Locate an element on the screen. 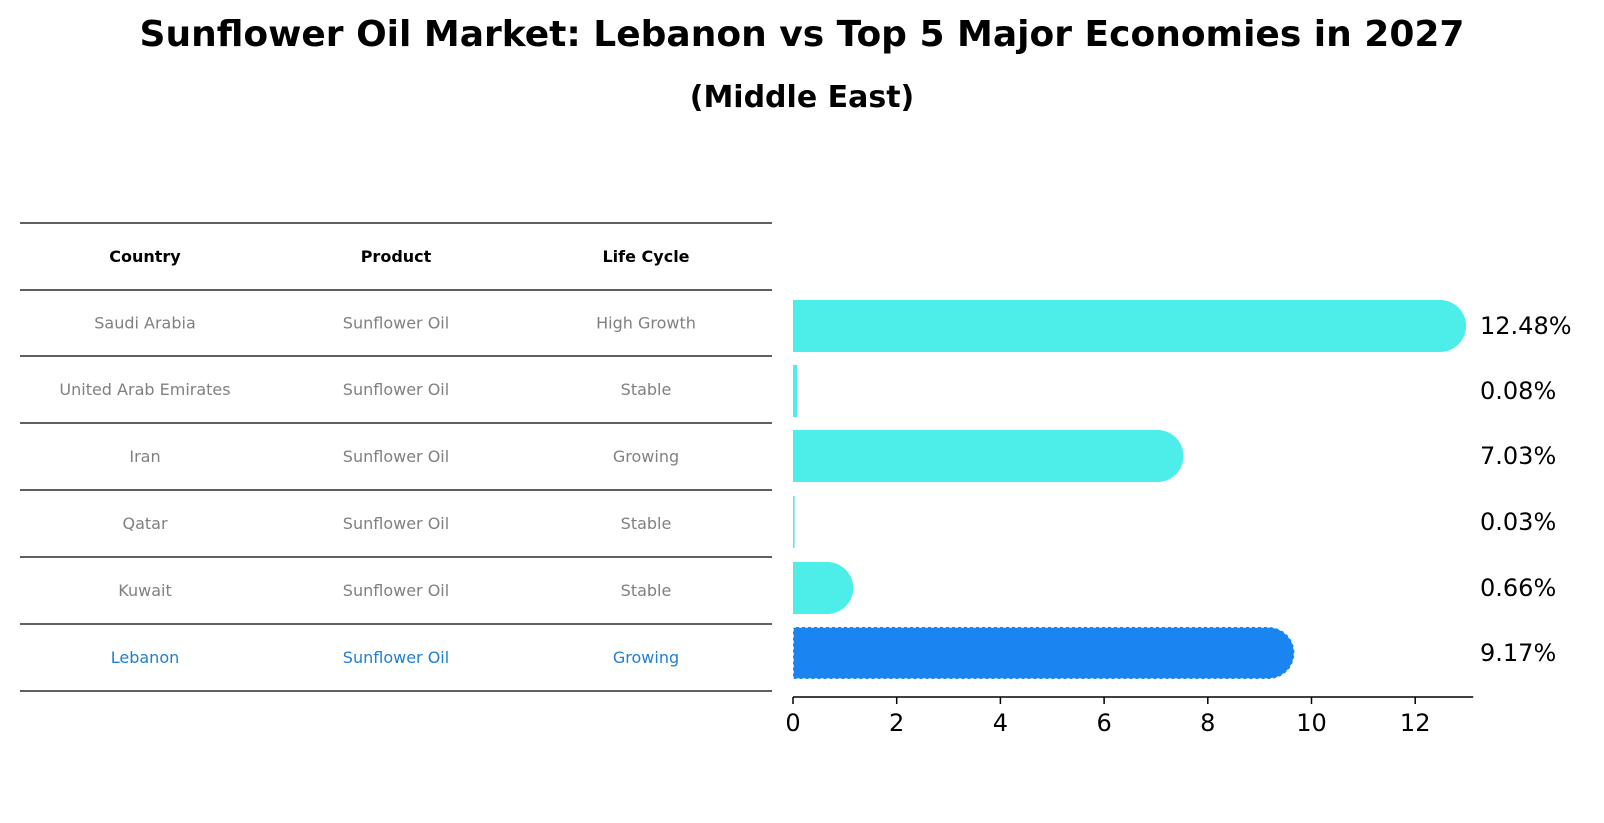 The height and width of the screenshot is (823, 1604). table-cell-life-cycle: High Growth is located at coordinates (646, 323).